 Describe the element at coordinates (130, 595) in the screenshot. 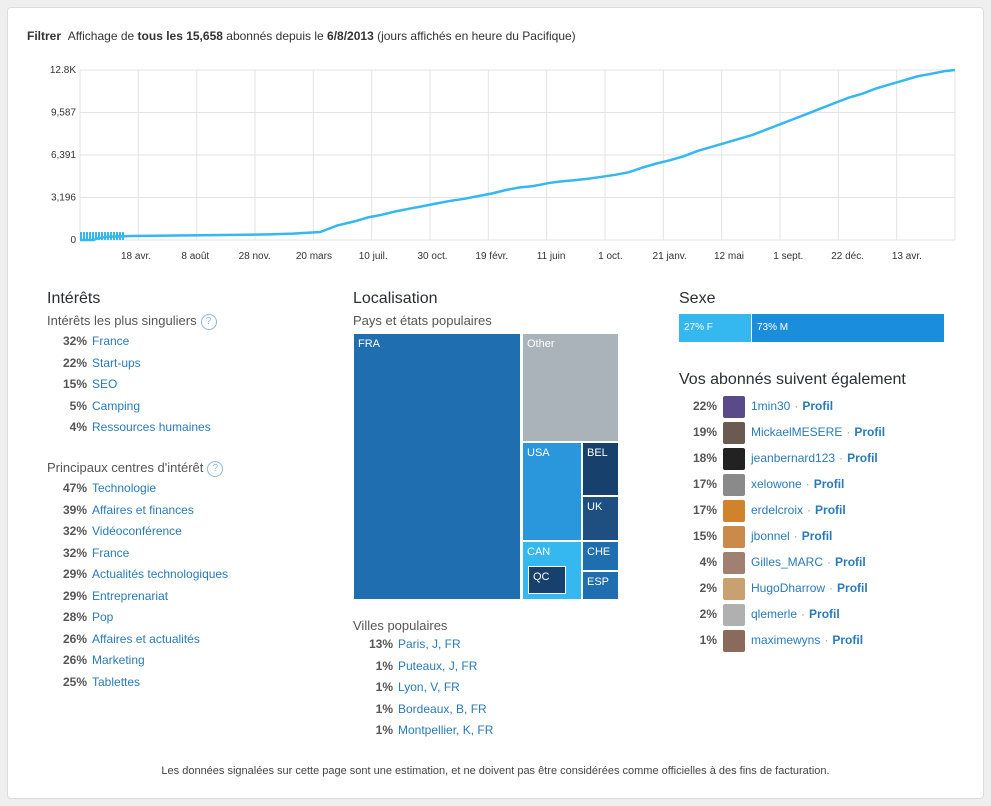

I see `main-interest-item-link: Entreprenariat` at that location.